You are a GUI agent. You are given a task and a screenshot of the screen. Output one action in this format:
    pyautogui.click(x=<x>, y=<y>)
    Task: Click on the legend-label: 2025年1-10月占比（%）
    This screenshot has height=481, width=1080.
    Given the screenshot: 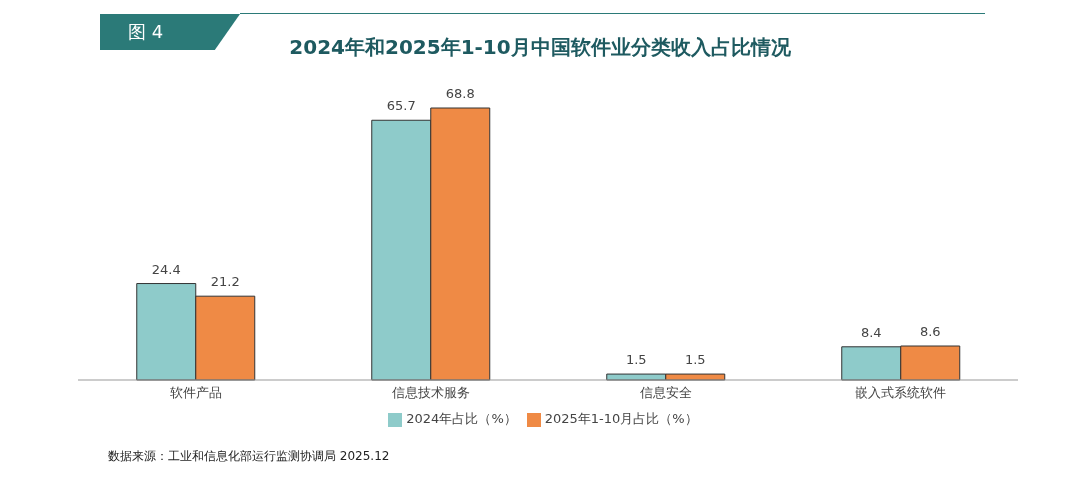 What is the action you would take?
    pyautogui.click(x=621, y=418)
    